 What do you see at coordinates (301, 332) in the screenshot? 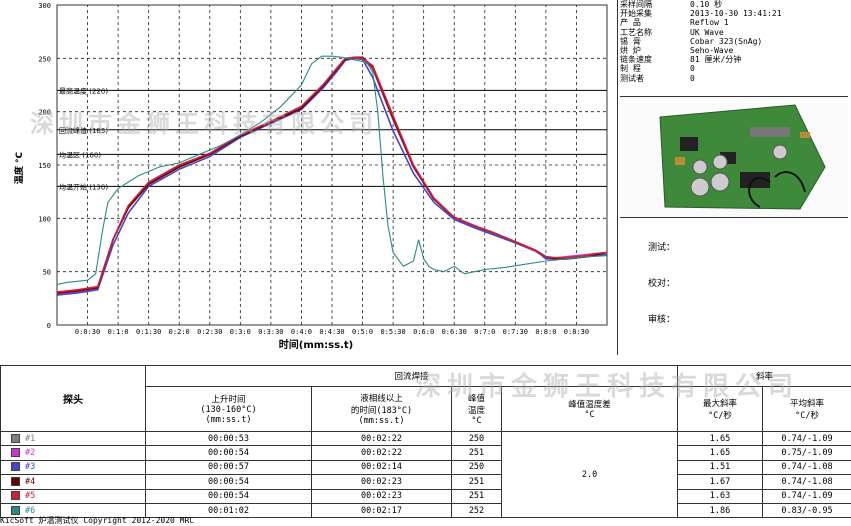
I see `x-tick-label: 0:4:0` at bounding box center [301, 332].